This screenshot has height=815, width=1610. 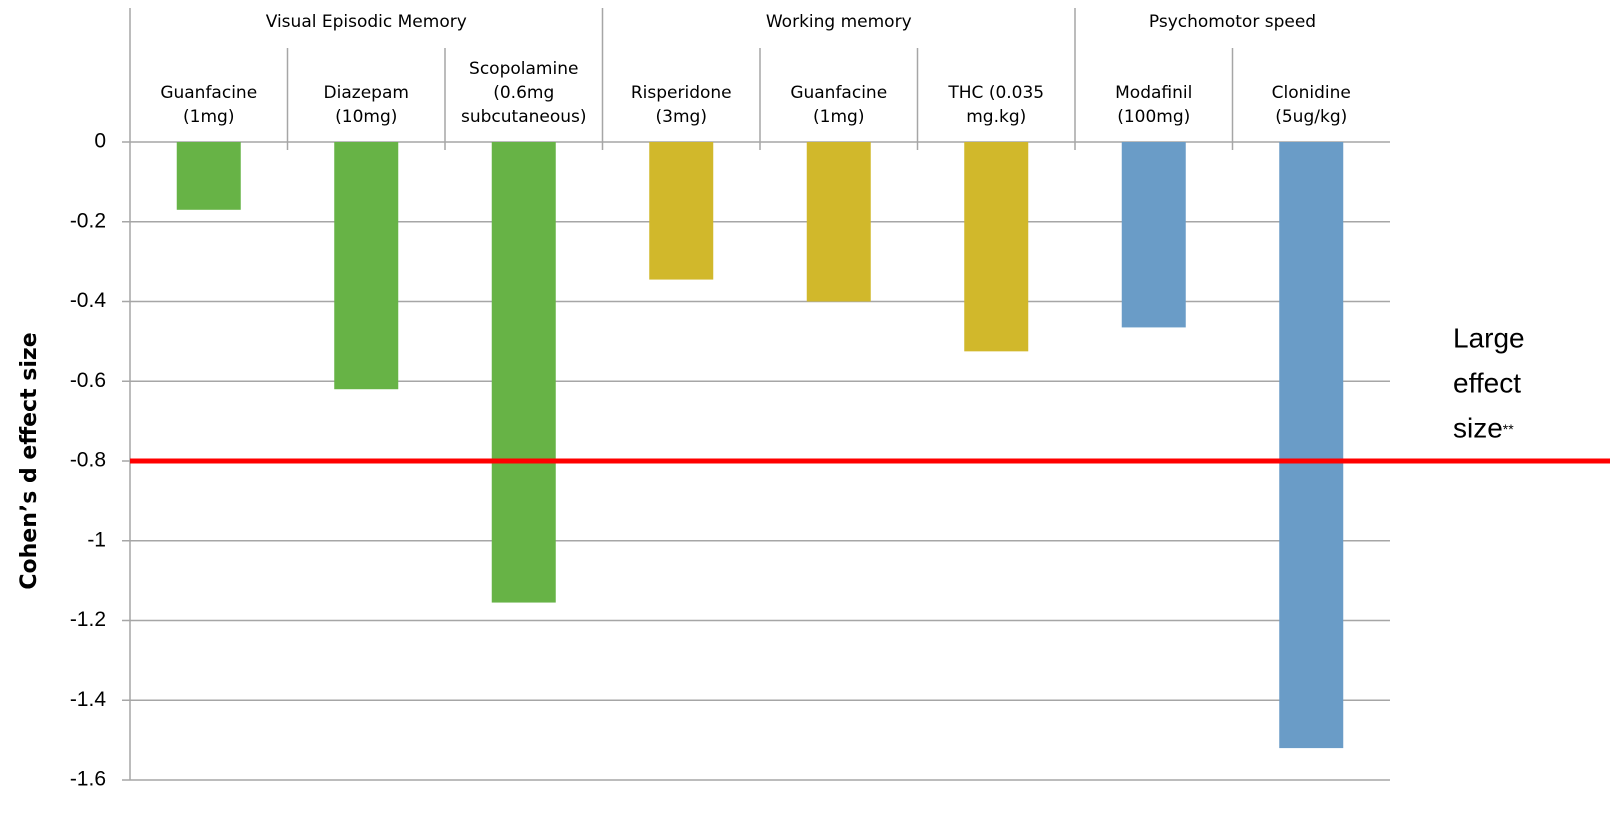 What do you see at coordinates (1487, 382) in the screenshot?
I see `reference-label: effect` at bounding box center [1487, 382].